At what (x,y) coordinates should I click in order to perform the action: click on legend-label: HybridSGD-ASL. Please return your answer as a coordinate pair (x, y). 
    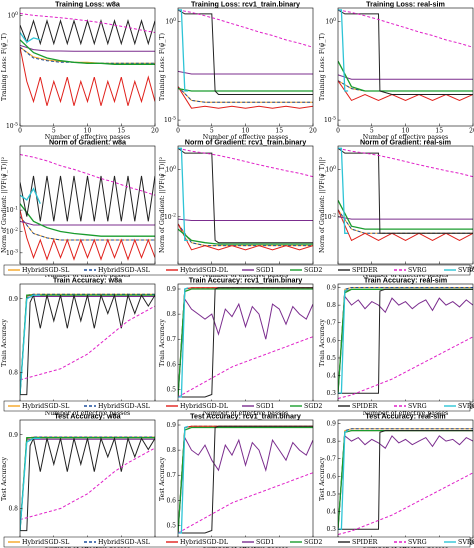
    Looking at the image, I should click on (124, 270).